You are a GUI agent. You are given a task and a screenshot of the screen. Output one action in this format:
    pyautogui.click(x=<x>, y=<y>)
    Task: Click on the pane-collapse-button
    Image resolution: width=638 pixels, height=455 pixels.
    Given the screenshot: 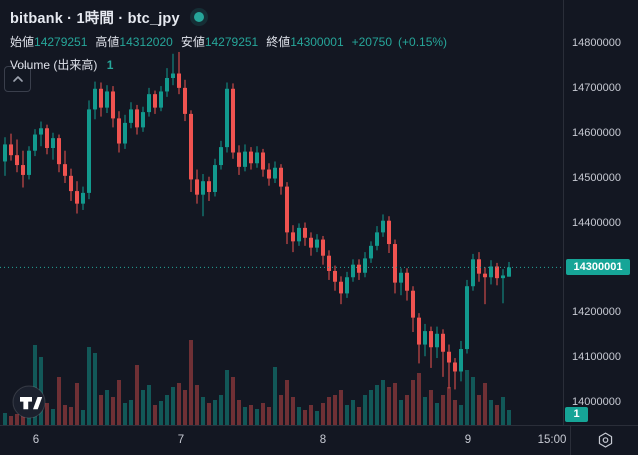 What is the action you would take?
    pyautogui.click(x=17, y=79)
    